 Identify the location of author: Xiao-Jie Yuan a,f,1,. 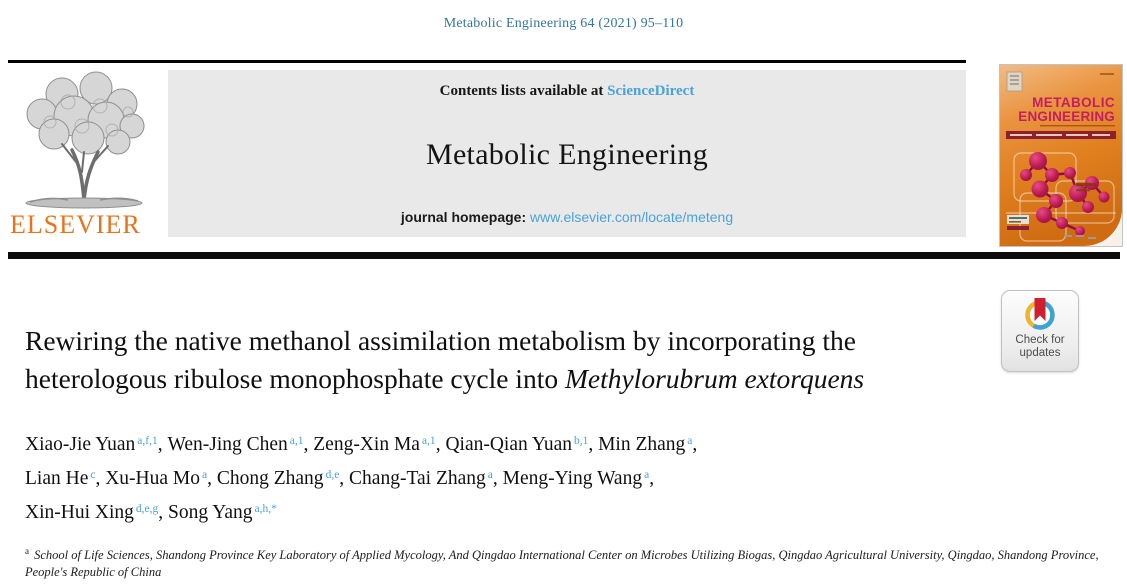
(96, 444).